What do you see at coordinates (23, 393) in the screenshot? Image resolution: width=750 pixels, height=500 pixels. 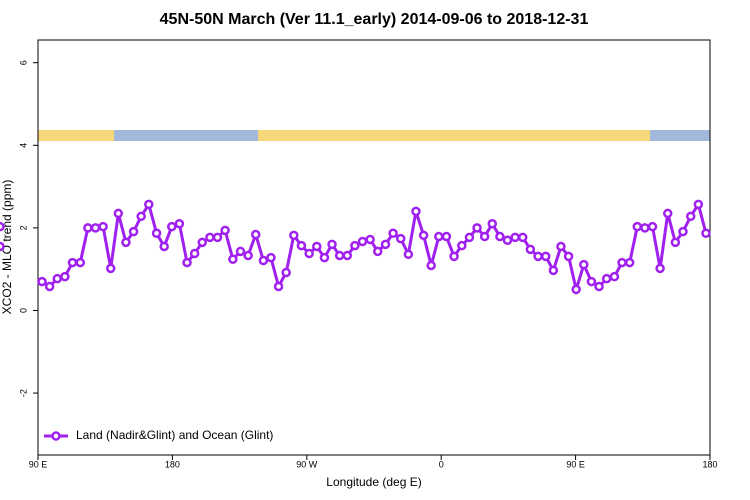 I see `y-tick-label: -2` at bounding box center [23, 393].